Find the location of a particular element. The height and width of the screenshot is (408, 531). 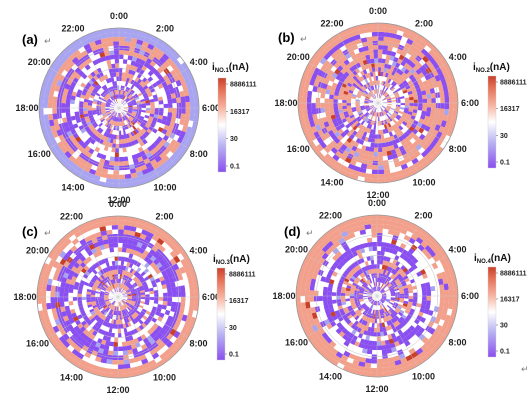

colorbar-tick-label: 30 is located at coordinates (234, 139).